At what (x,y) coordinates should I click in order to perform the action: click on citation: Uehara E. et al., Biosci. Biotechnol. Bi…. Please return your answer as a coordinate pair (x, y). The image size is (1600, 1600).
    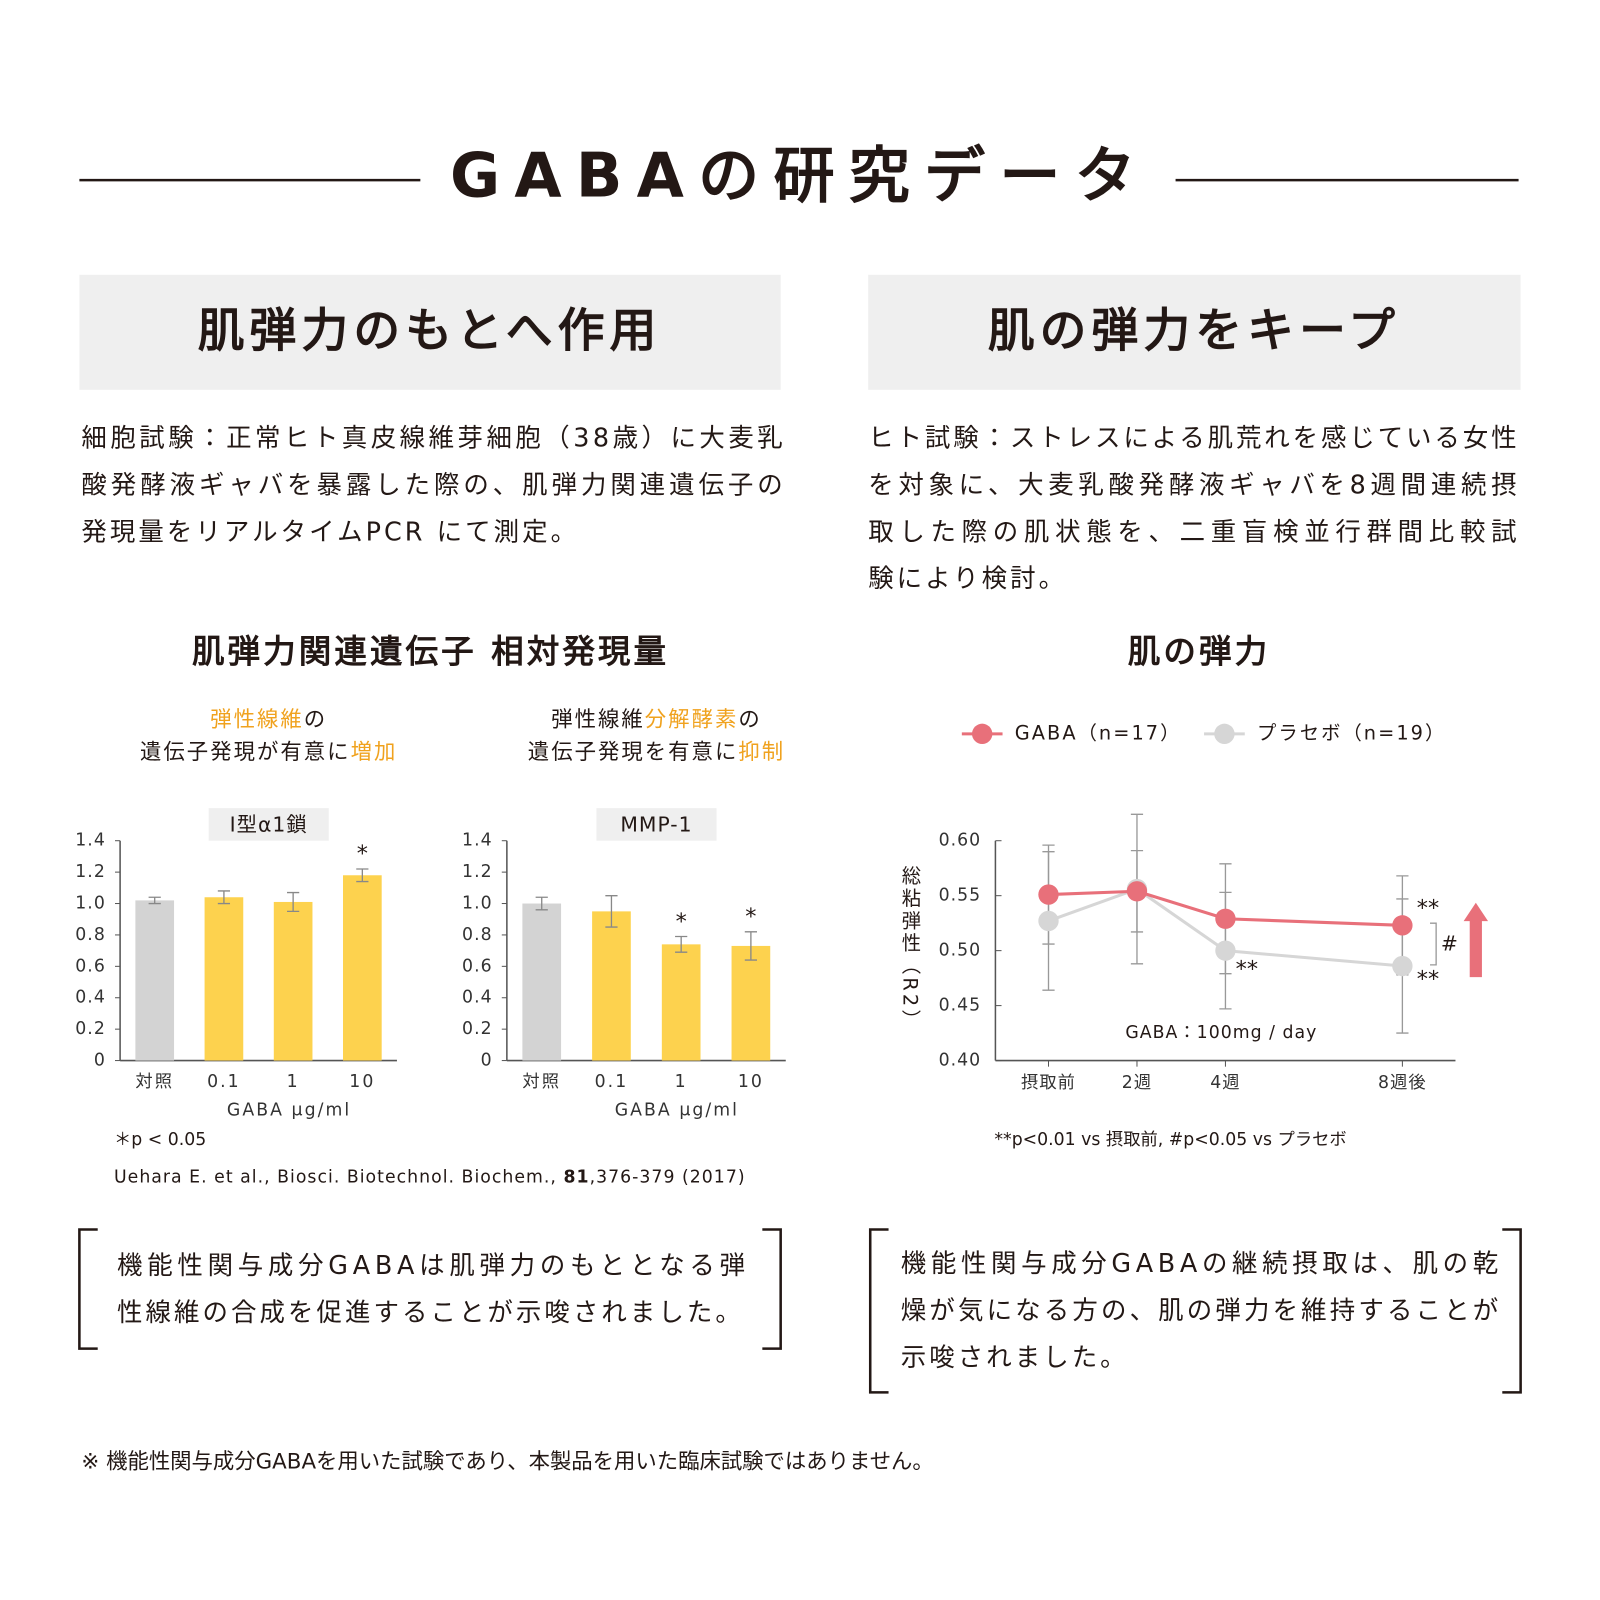
    Looking at the image, I should click on (430, 1178).